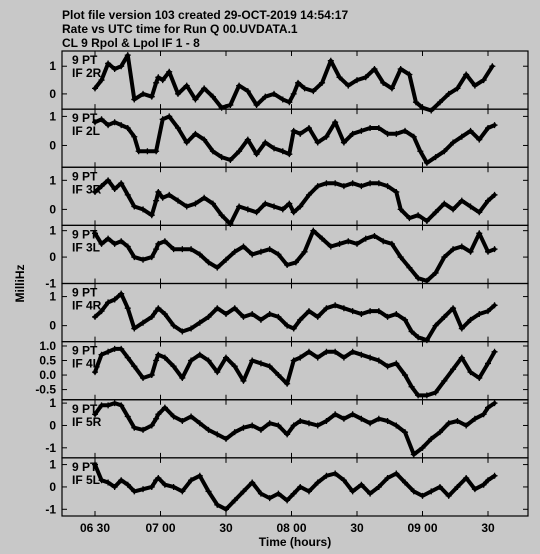 The width and height of the screenshot is (540, 554). What do you see at coordinates (52, 145) in the screenshot?
I see `y-tick-label: 0` at bounding box center [52, 145].